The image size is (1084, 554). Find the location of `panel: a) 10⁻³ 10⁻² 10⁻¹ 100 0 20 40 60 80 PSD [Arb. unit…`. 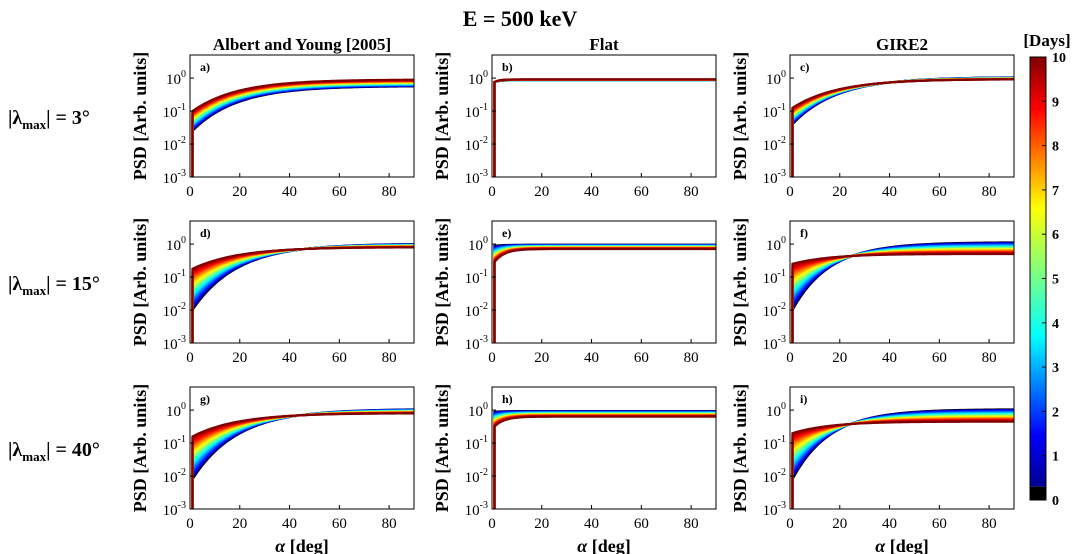

panel: a) 10⁻³ 10⁻² 10⁻¹ 100 0 20 40 60 80 PSD [Arb. unit… is located at coordinates (272, 126).